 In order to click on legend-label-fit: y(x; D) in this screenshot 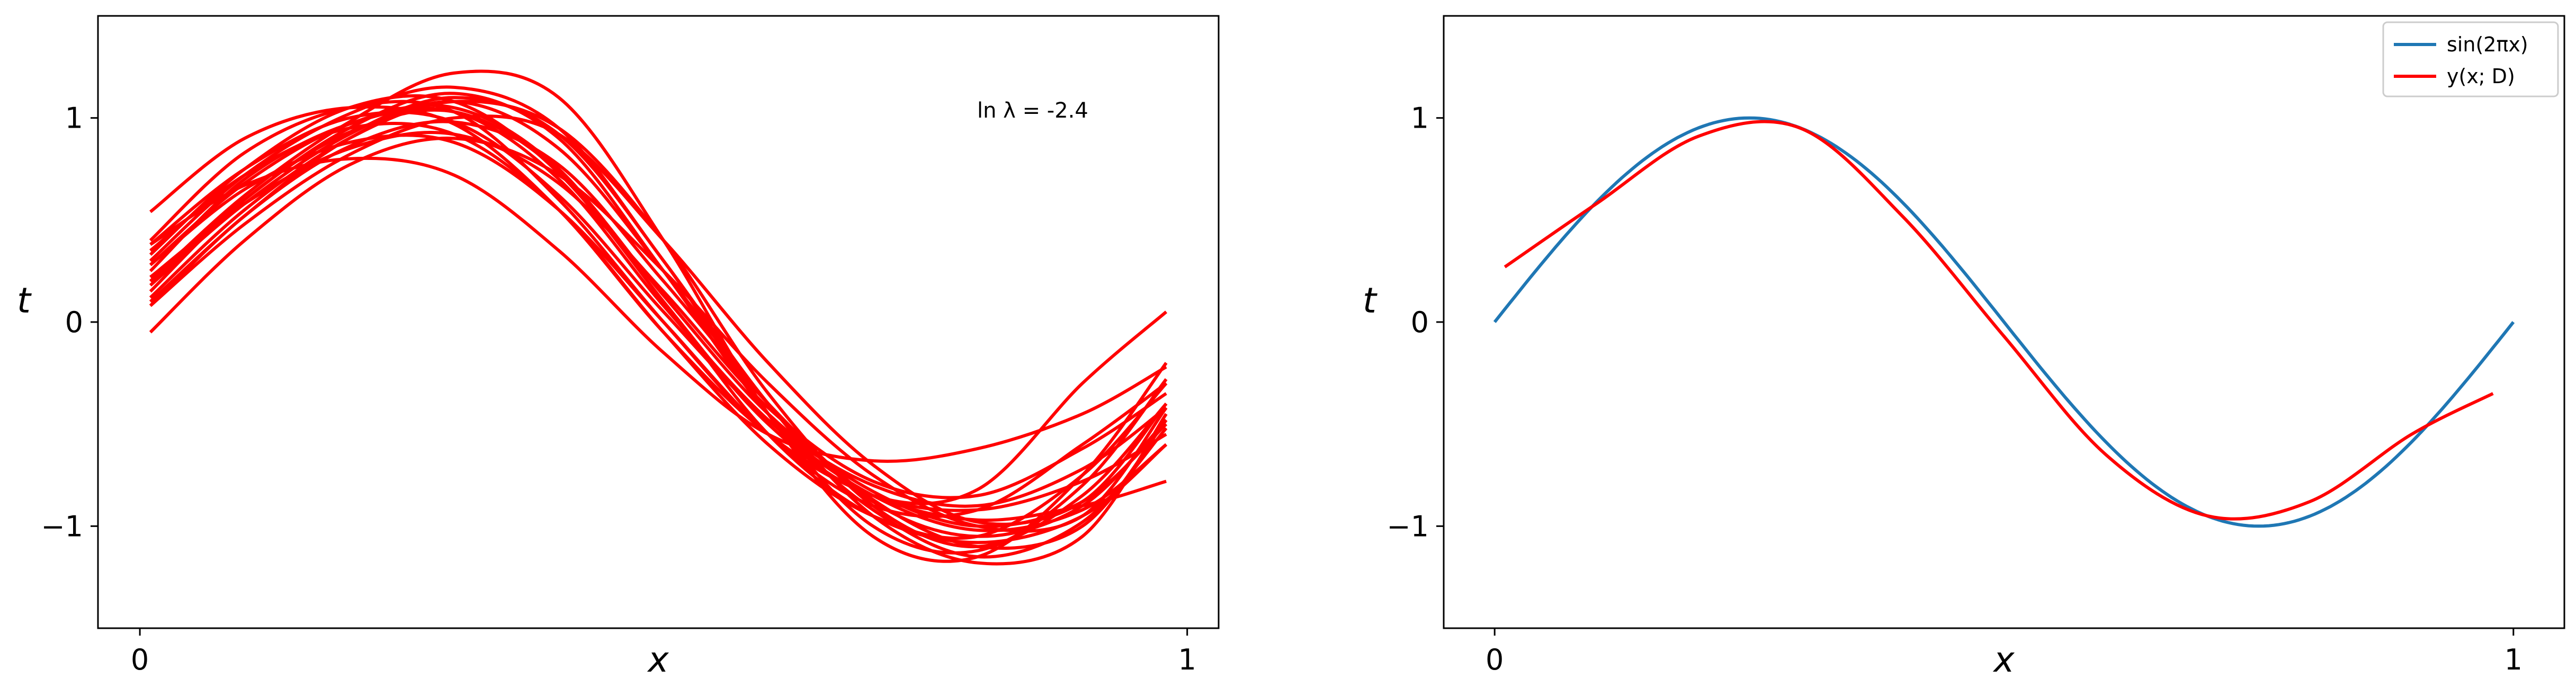, I will do `click(2481, 76)`.